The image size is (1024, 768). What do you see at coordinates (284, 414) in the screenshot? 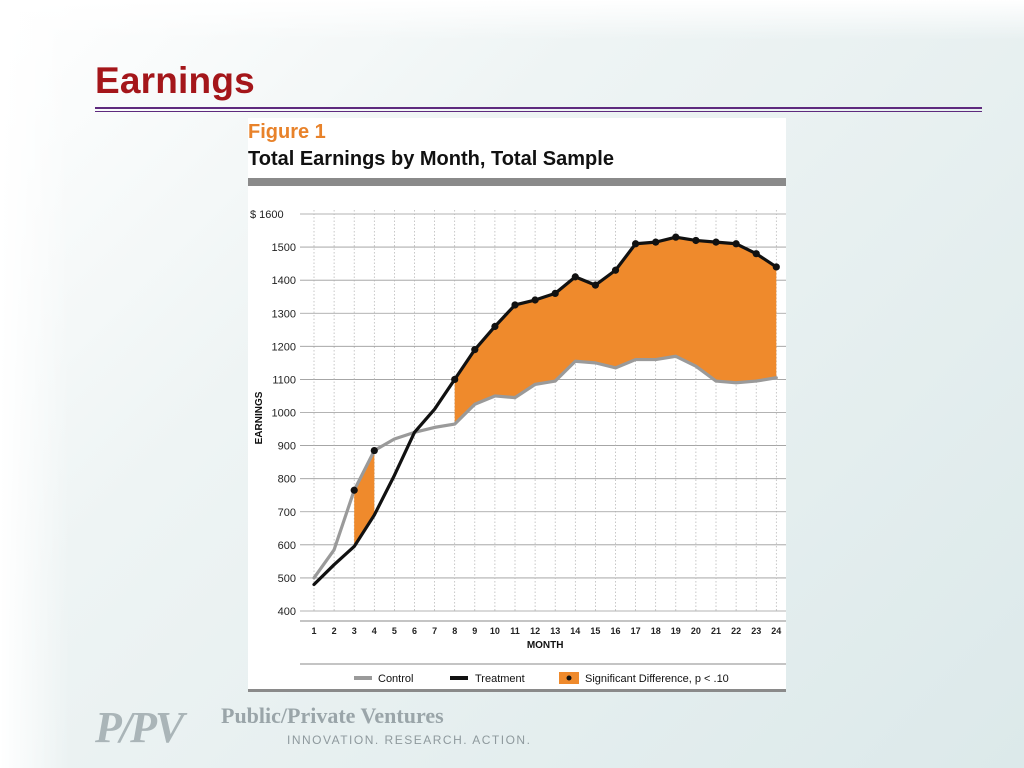
I see `y-tick-label: 1000` at bounding box center [284, 414].